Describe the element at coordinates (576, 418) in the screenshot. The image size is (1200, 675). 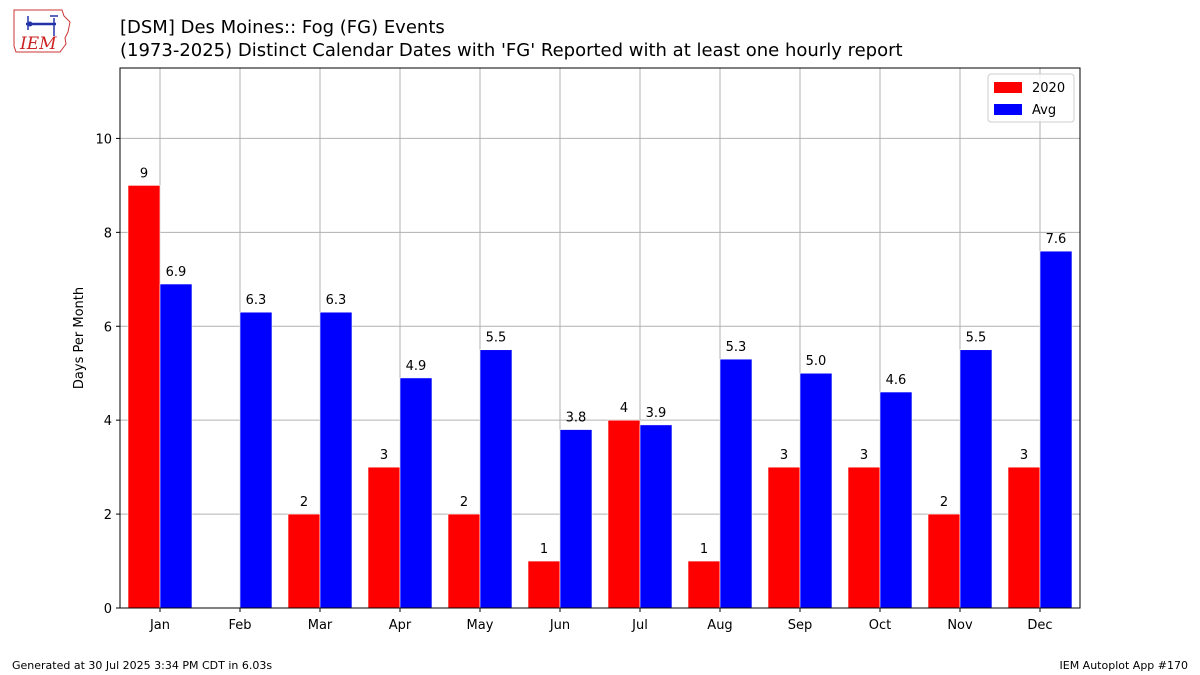
I see `value-label-avg-jun: 3.8` at that location.